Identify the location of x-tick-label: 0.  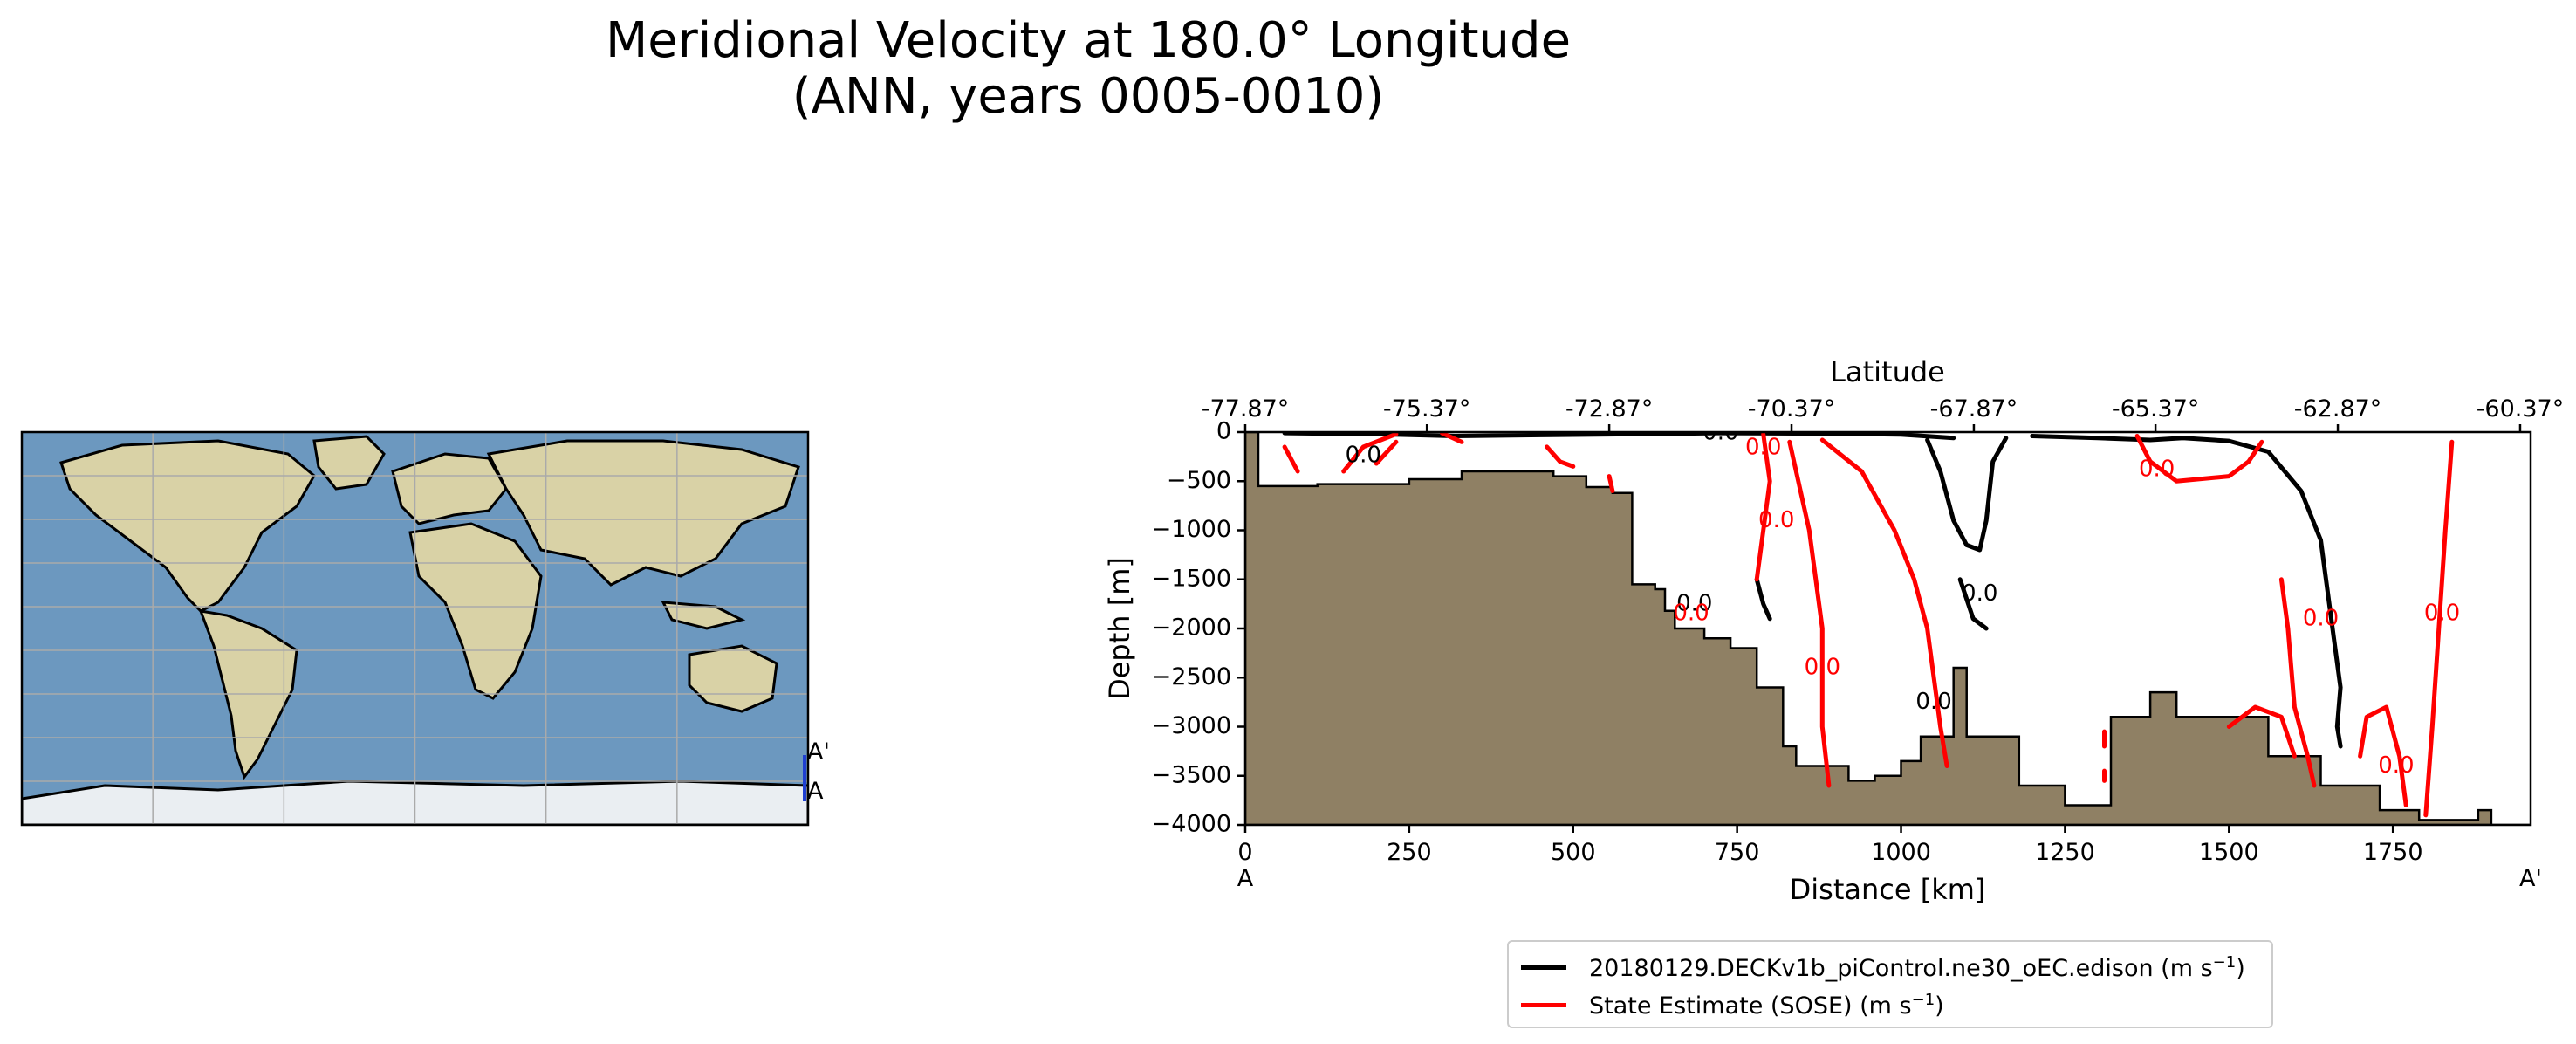
(1245, 852).